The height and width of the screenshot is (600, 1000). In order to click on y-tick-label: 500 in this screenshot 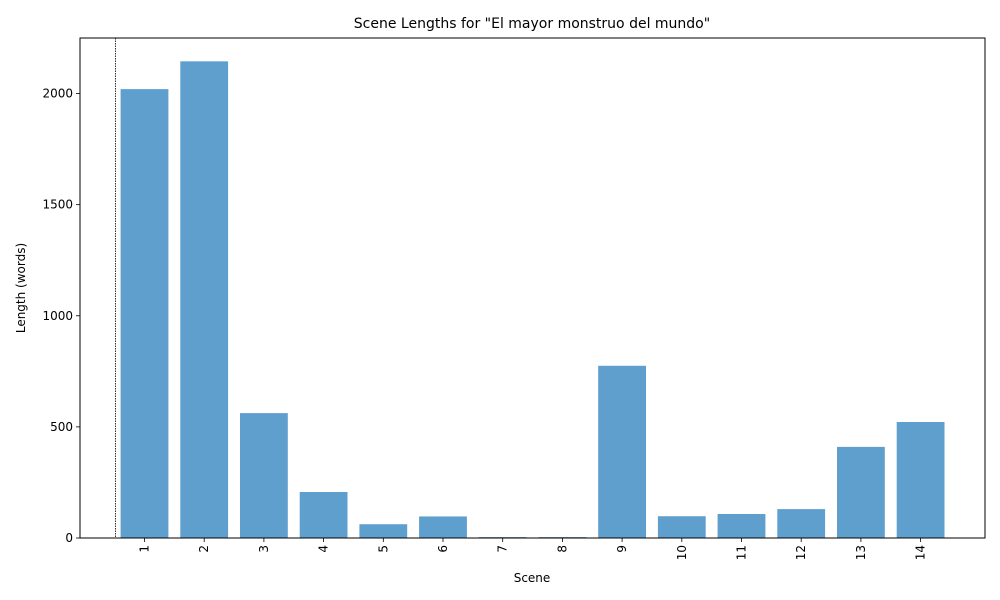, I will do `click(61, 427)`.